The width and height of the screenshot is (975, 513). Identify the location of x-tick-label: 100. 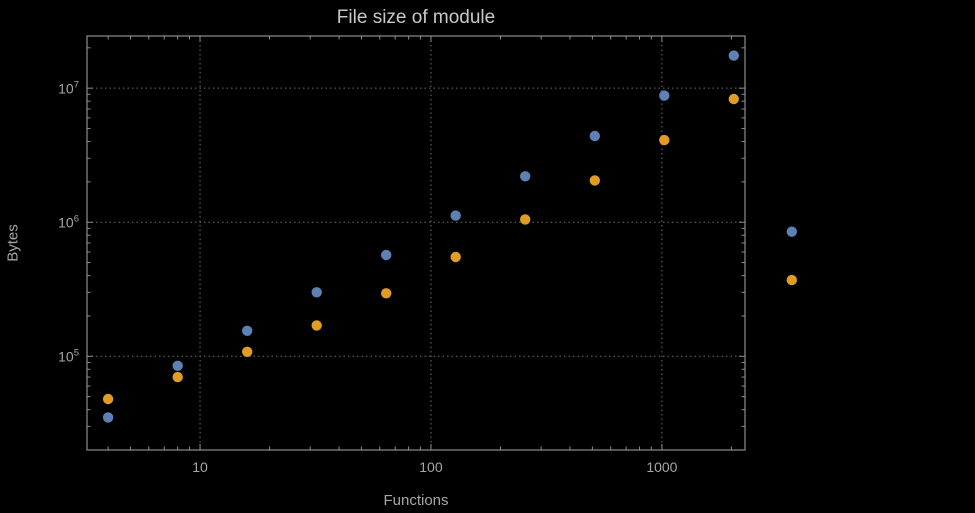
(431, 467).